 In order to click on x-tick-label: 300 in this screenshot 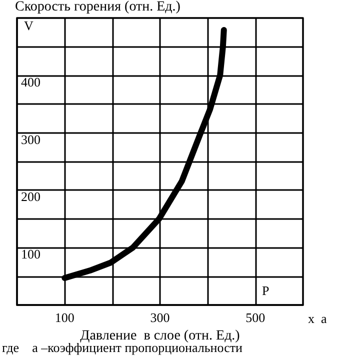, I will do `click(160, 317)`.